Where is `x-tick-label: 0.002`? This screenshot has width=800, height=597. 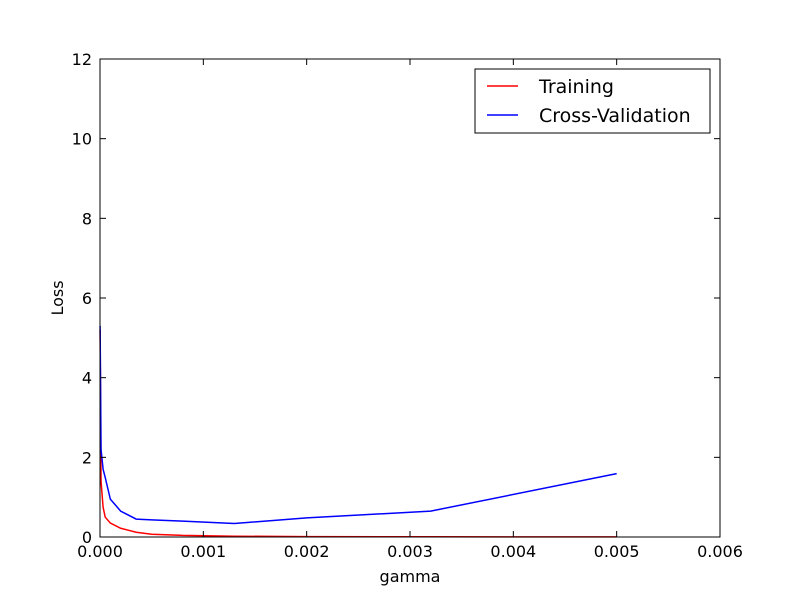 x-tick-label: 0.002 is located at coordinates (307, 551).